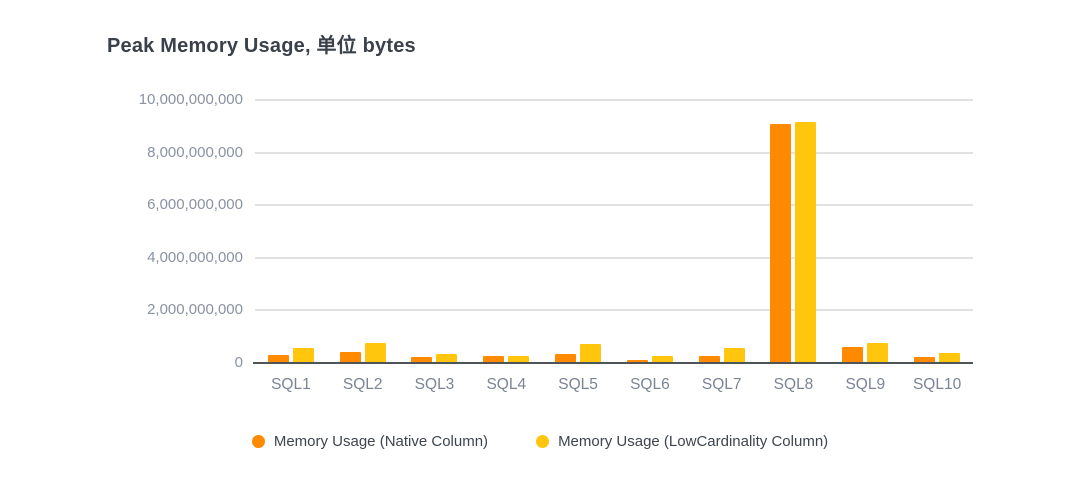 The width and height of the screenshot is (1080, 488). I want to click on bar-group-sql1, so click(291, 231).